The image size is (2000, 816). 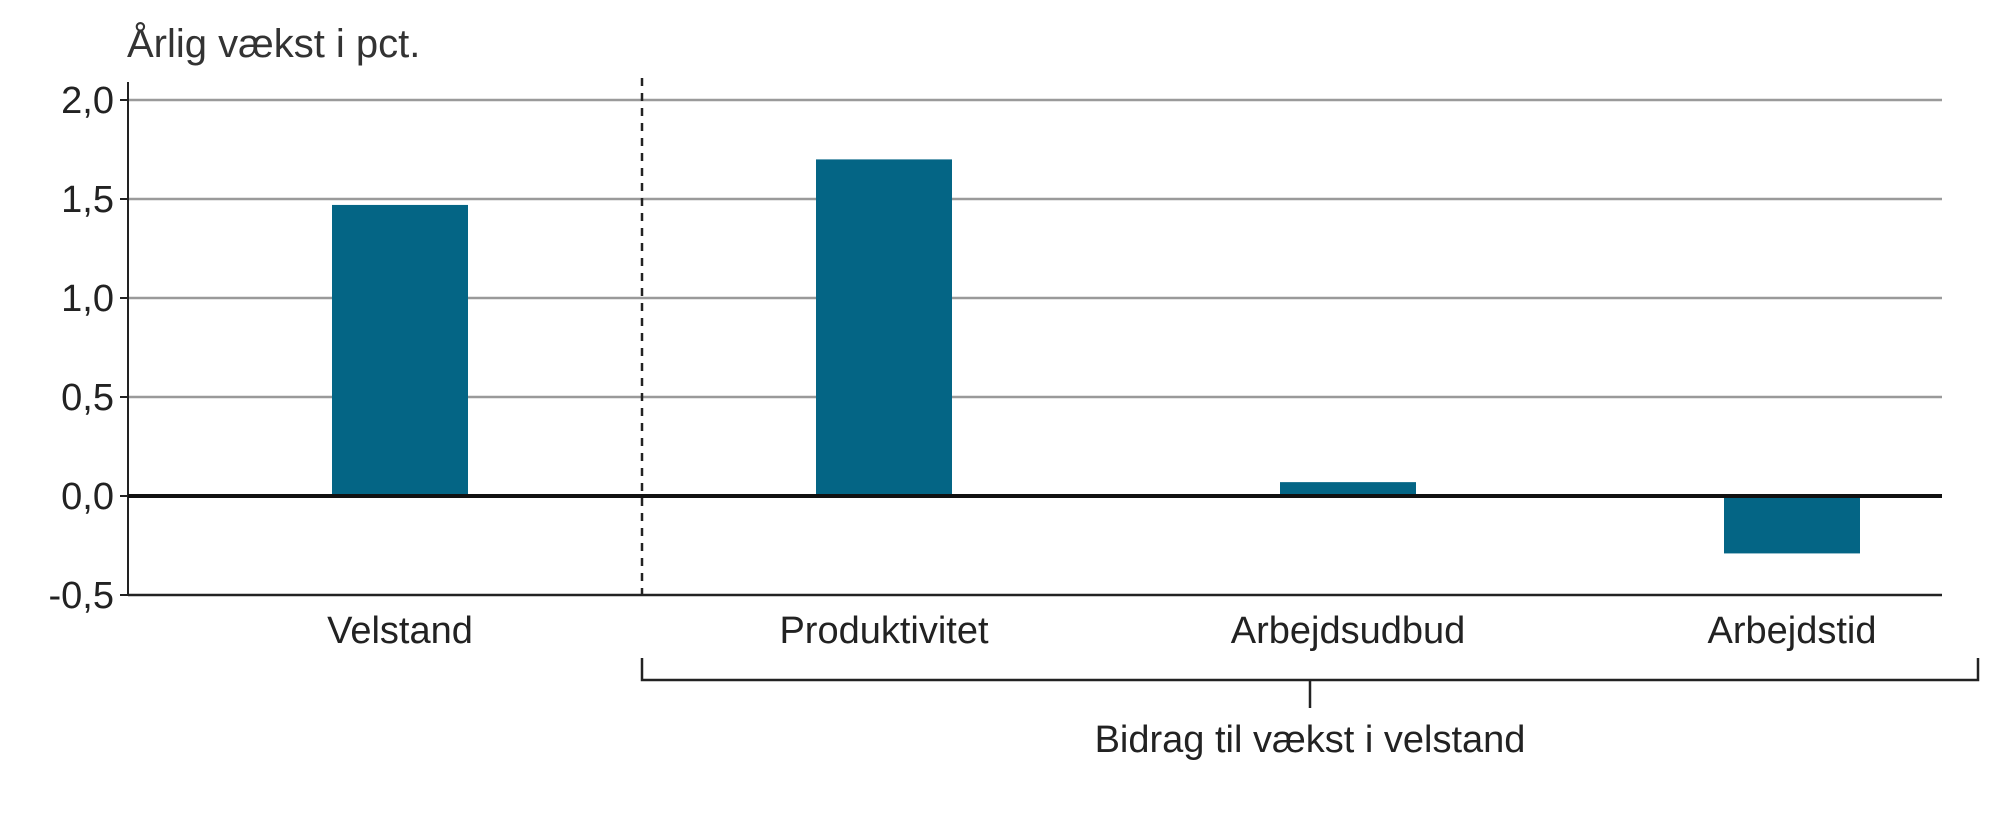 What do you see at coordinates (88, 348) in the screenshot?
I see `y-axis-ticks: 2,0 1,5 1,0 0,5 0,0 -0,5` at bounding box center [88, 348].